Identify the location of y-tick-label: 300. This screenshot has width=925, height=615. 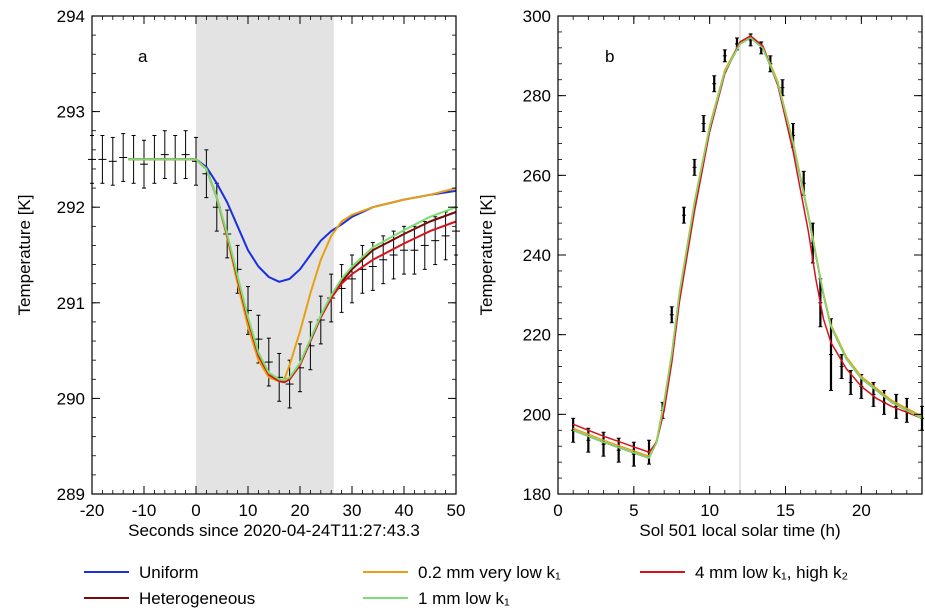
(537, 16).